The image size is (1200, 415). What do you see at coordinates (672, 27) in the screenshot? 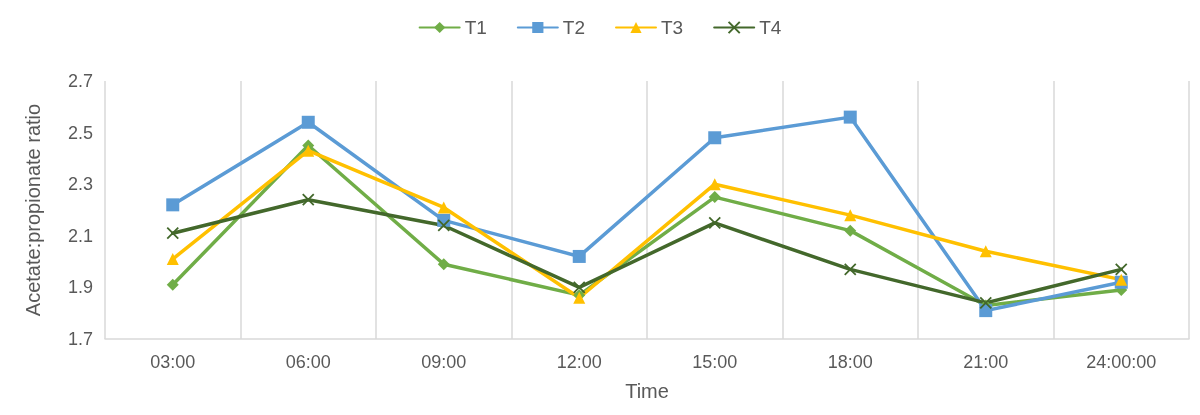
I see `legend-label: T3` at bounding box center [672, 27].